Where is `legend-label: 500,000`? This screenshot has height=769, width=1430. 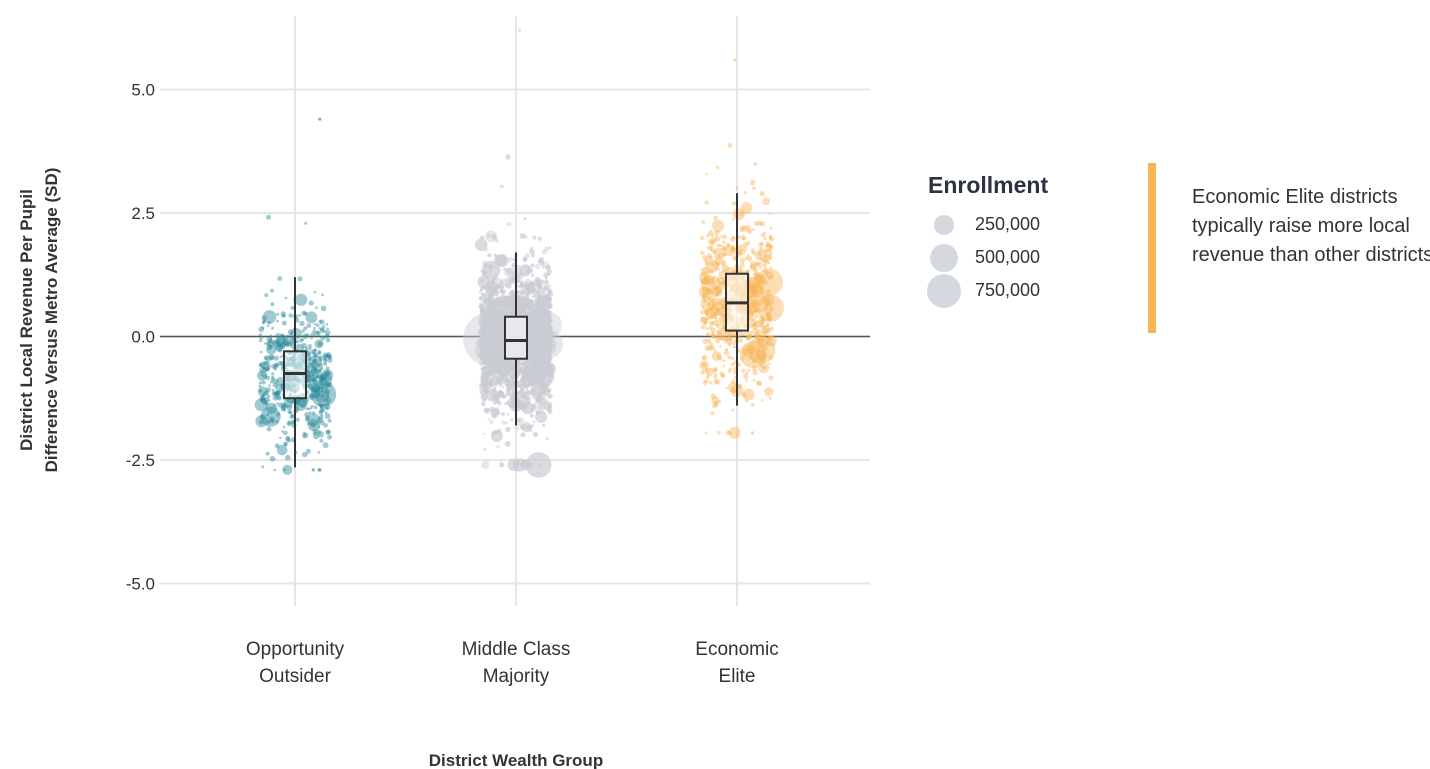 legend-label: 500,000 is located at coordinates (1008, 257).